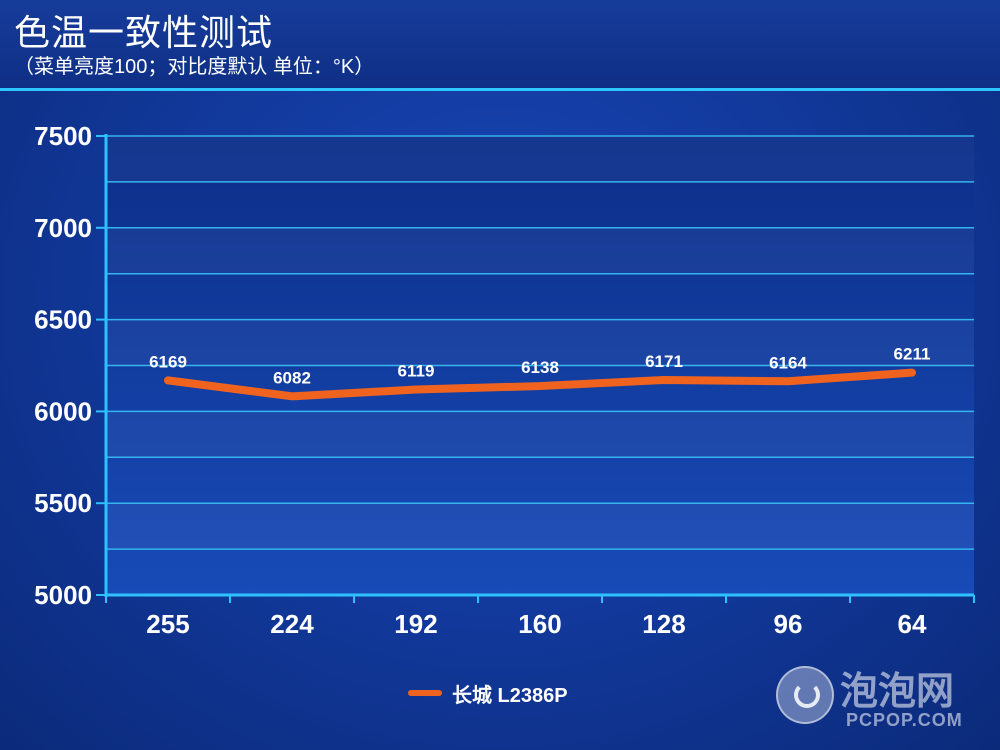  What do you see at coordinates (510, 695) in the screenshot?
I see `legend-label: 长城 L2386P` at bounding box center [510, 695].